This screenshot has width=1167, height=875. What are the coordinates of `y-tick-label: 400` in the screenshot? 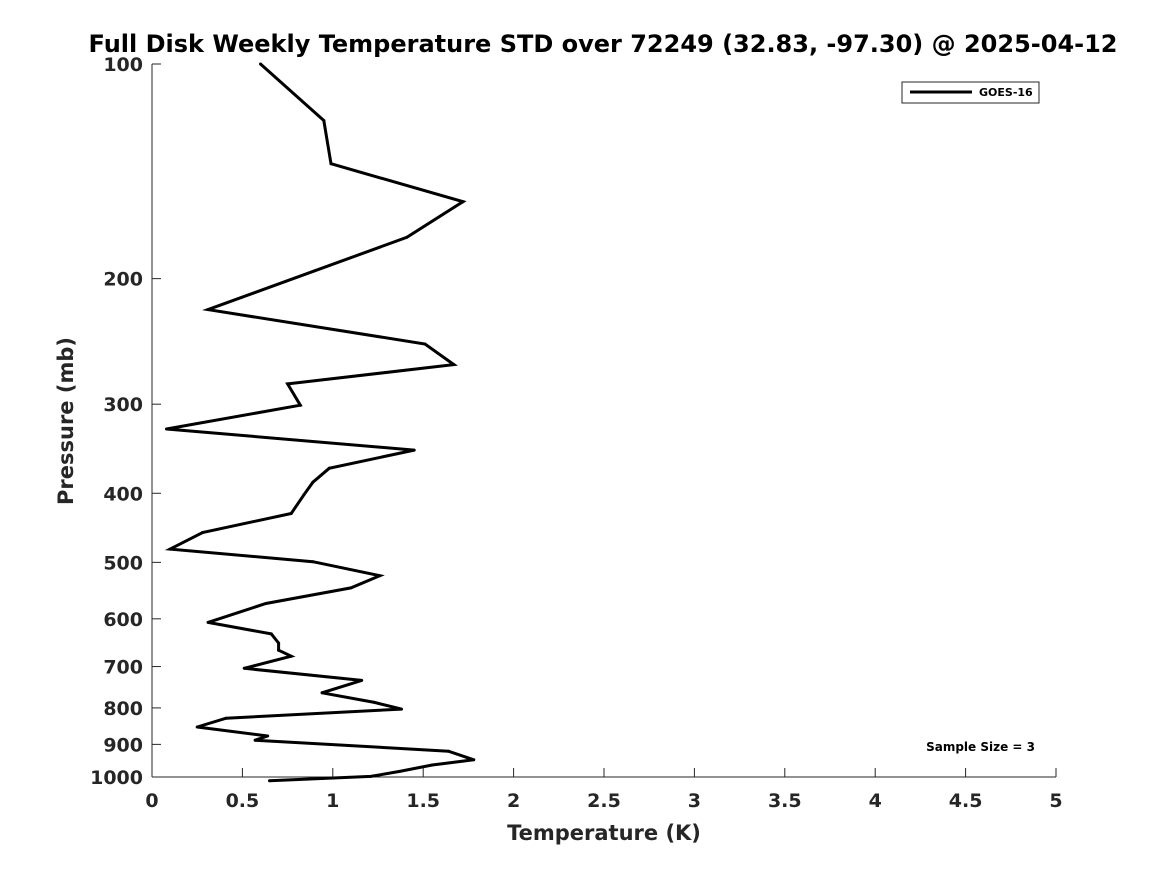 It's located at (123, 494).